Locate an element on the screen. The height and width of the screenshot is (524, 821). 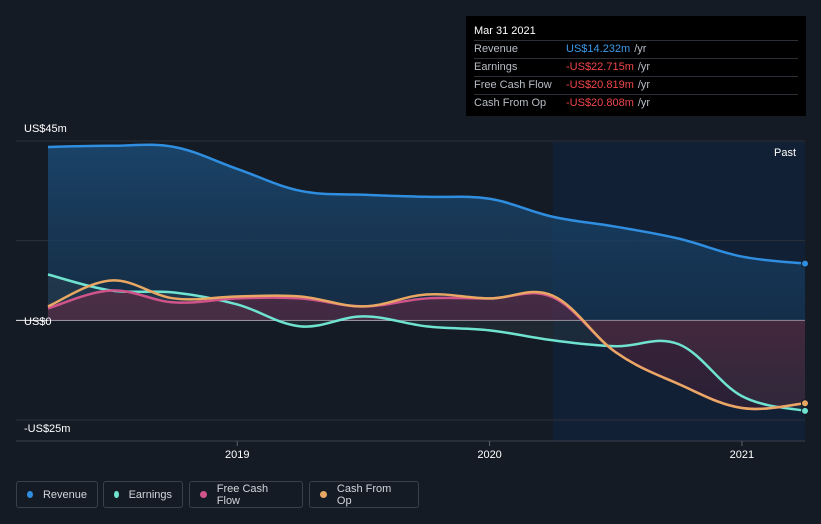
tooltip-label: Free Cash Flow is located at coordinates (513, 85).